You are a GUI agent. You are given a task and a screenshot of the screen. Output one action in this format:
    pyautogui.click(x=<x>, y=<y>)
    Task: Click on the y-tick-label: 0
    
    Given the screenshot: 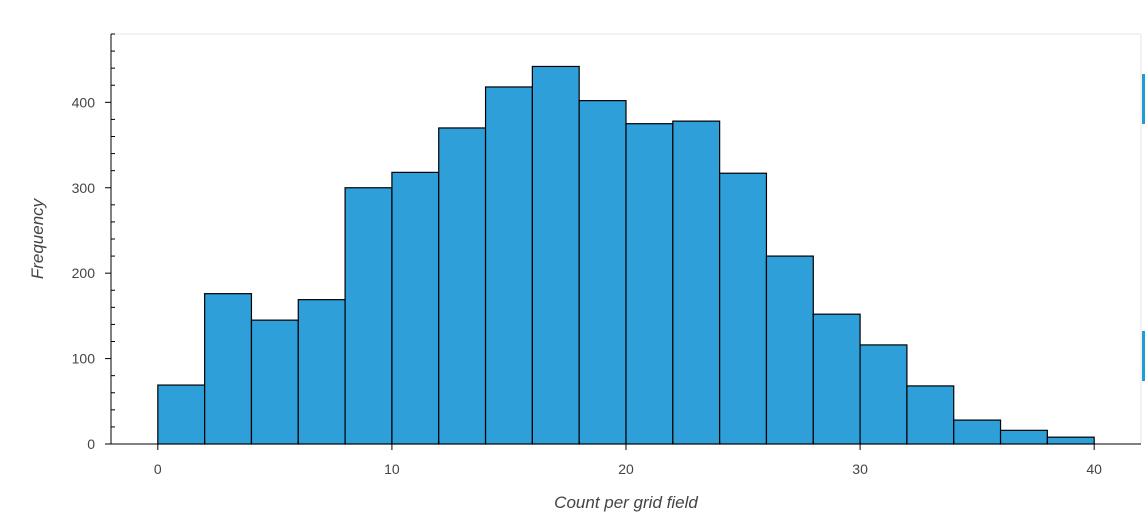 What is the action you would take?
    pyautogui.click(x=91, y=444)
    